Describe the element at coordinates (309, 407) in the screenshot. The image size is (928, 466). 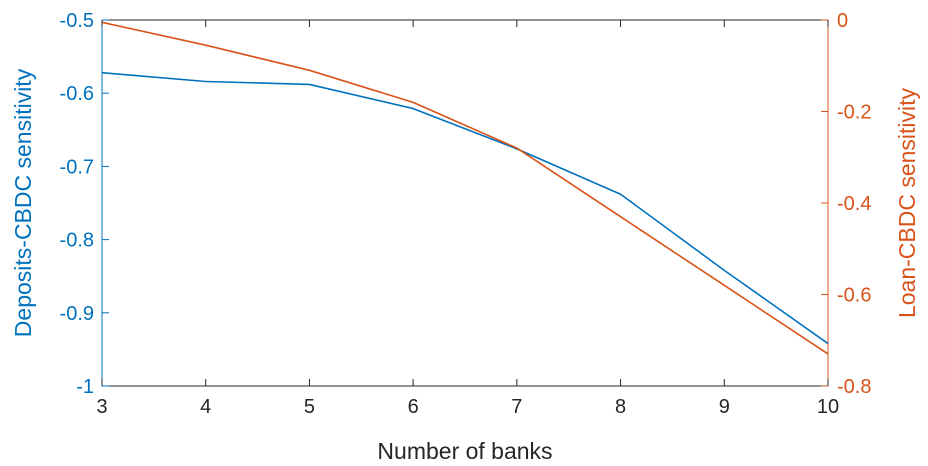
I see `x-tick-label: 5` at that location.